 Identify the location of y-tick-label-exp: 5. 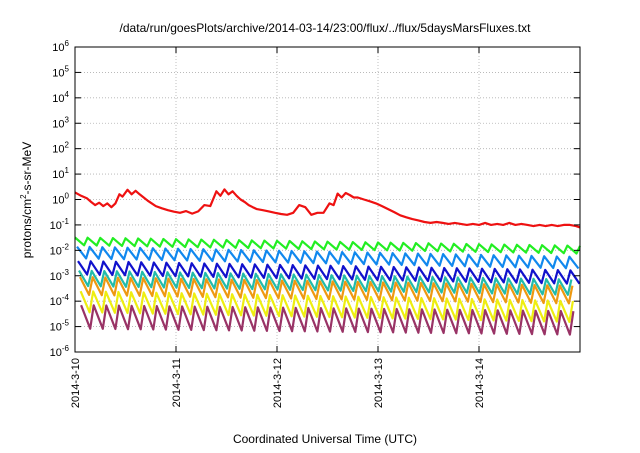
(67, 68).